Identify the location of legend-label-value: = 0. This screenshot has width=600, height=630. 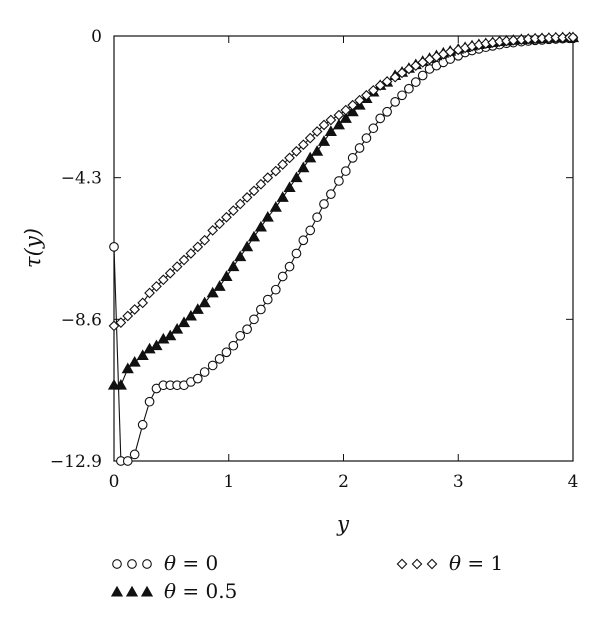
(197, 563).